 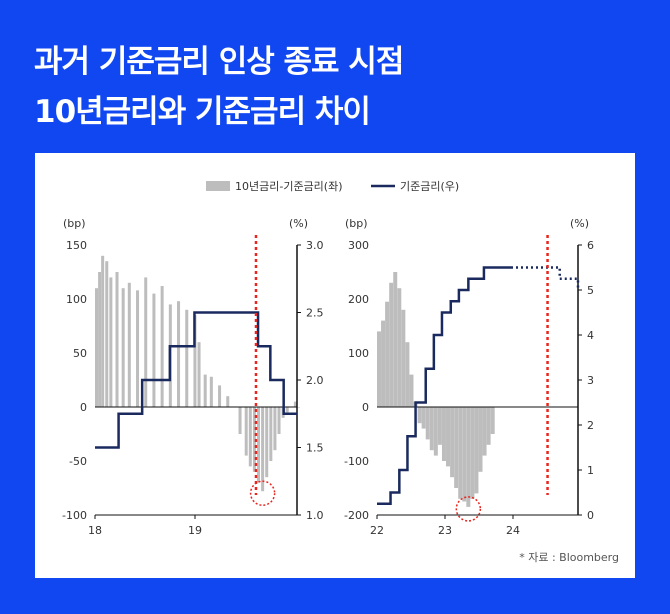 I want to click on x-tick-label: 24, so click(x=513, y=530).